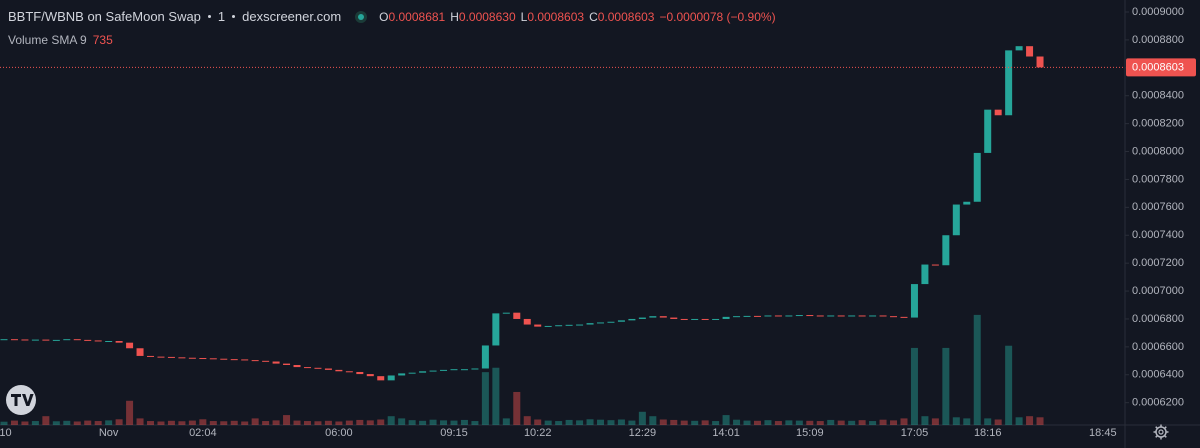 The height and width of the screenshot is (448, 1200). What do you see at coordinates (1158, 403) in the screenshot?
I see `y-tick-label: 0.0006200` at bounding box center [1158, 403].